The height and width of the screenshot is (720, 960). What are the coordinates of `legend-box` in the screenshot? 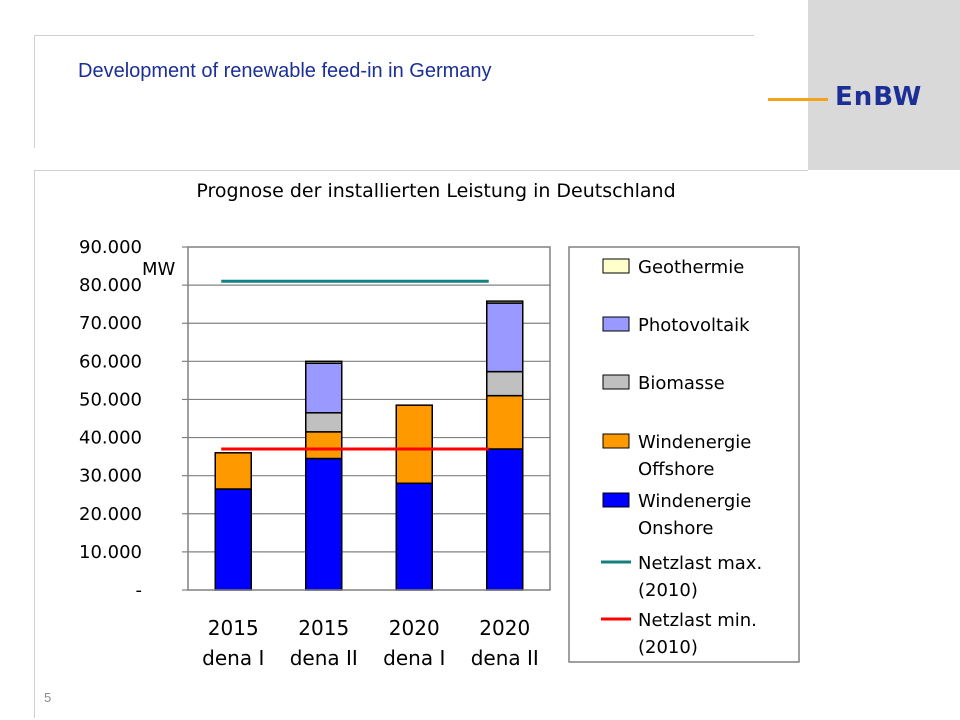 It's located at (684, 454).